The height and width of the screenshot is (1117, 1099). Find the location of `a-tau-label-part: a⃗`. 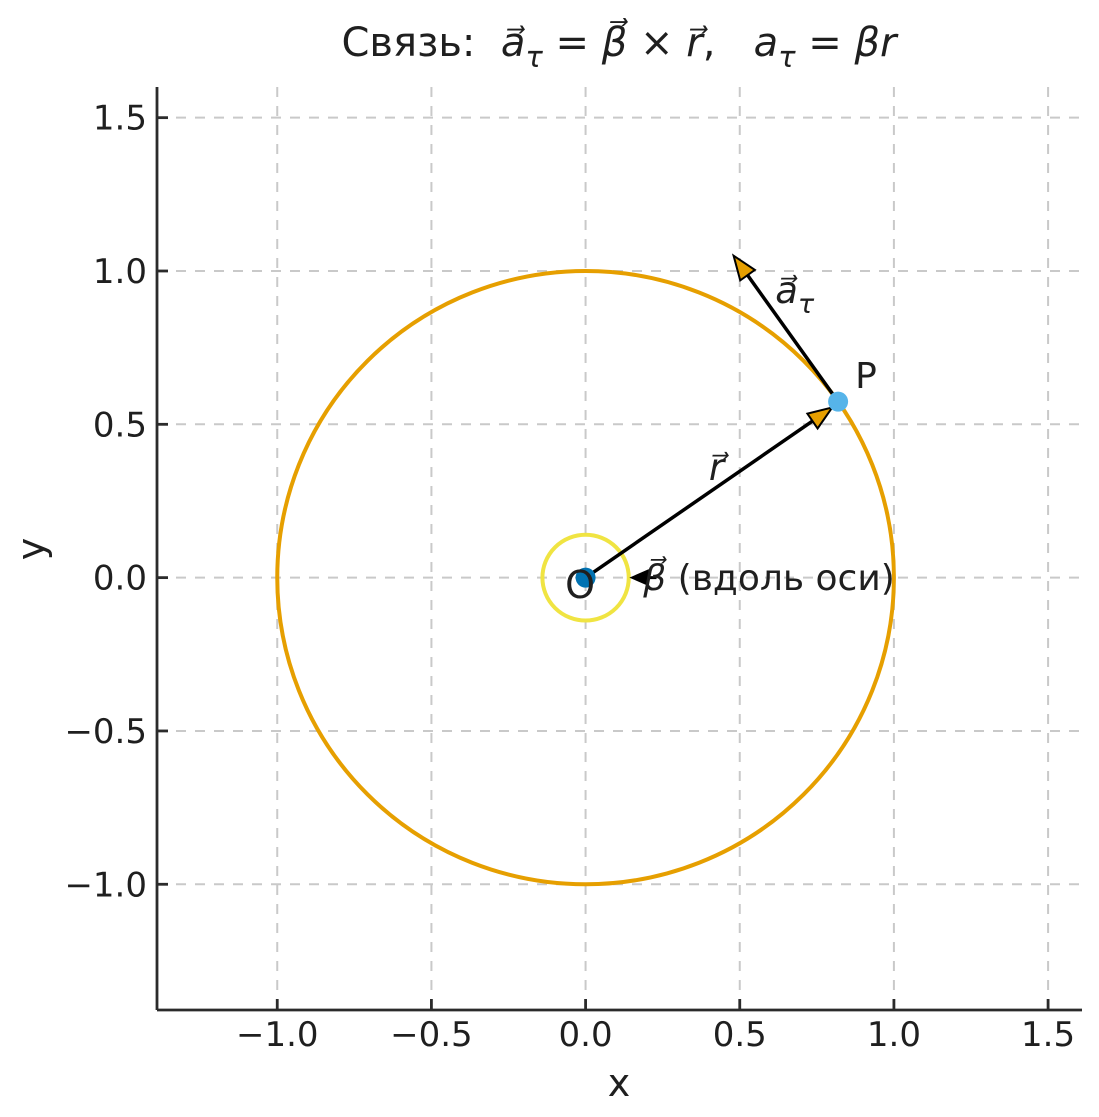

a-tau-label-part: a⃗ is located at coordinates (786, 290).